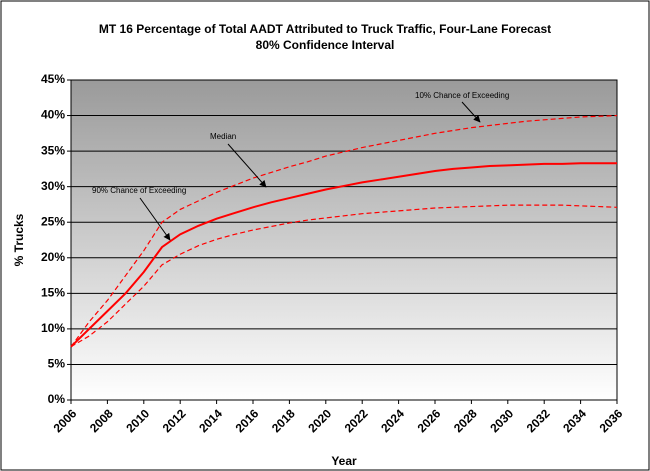 The image size is (650, 471). What do you see at coordinates (223, 136) in the screenshot?
I see `annotation: Median` at bounding box center [223, 136].